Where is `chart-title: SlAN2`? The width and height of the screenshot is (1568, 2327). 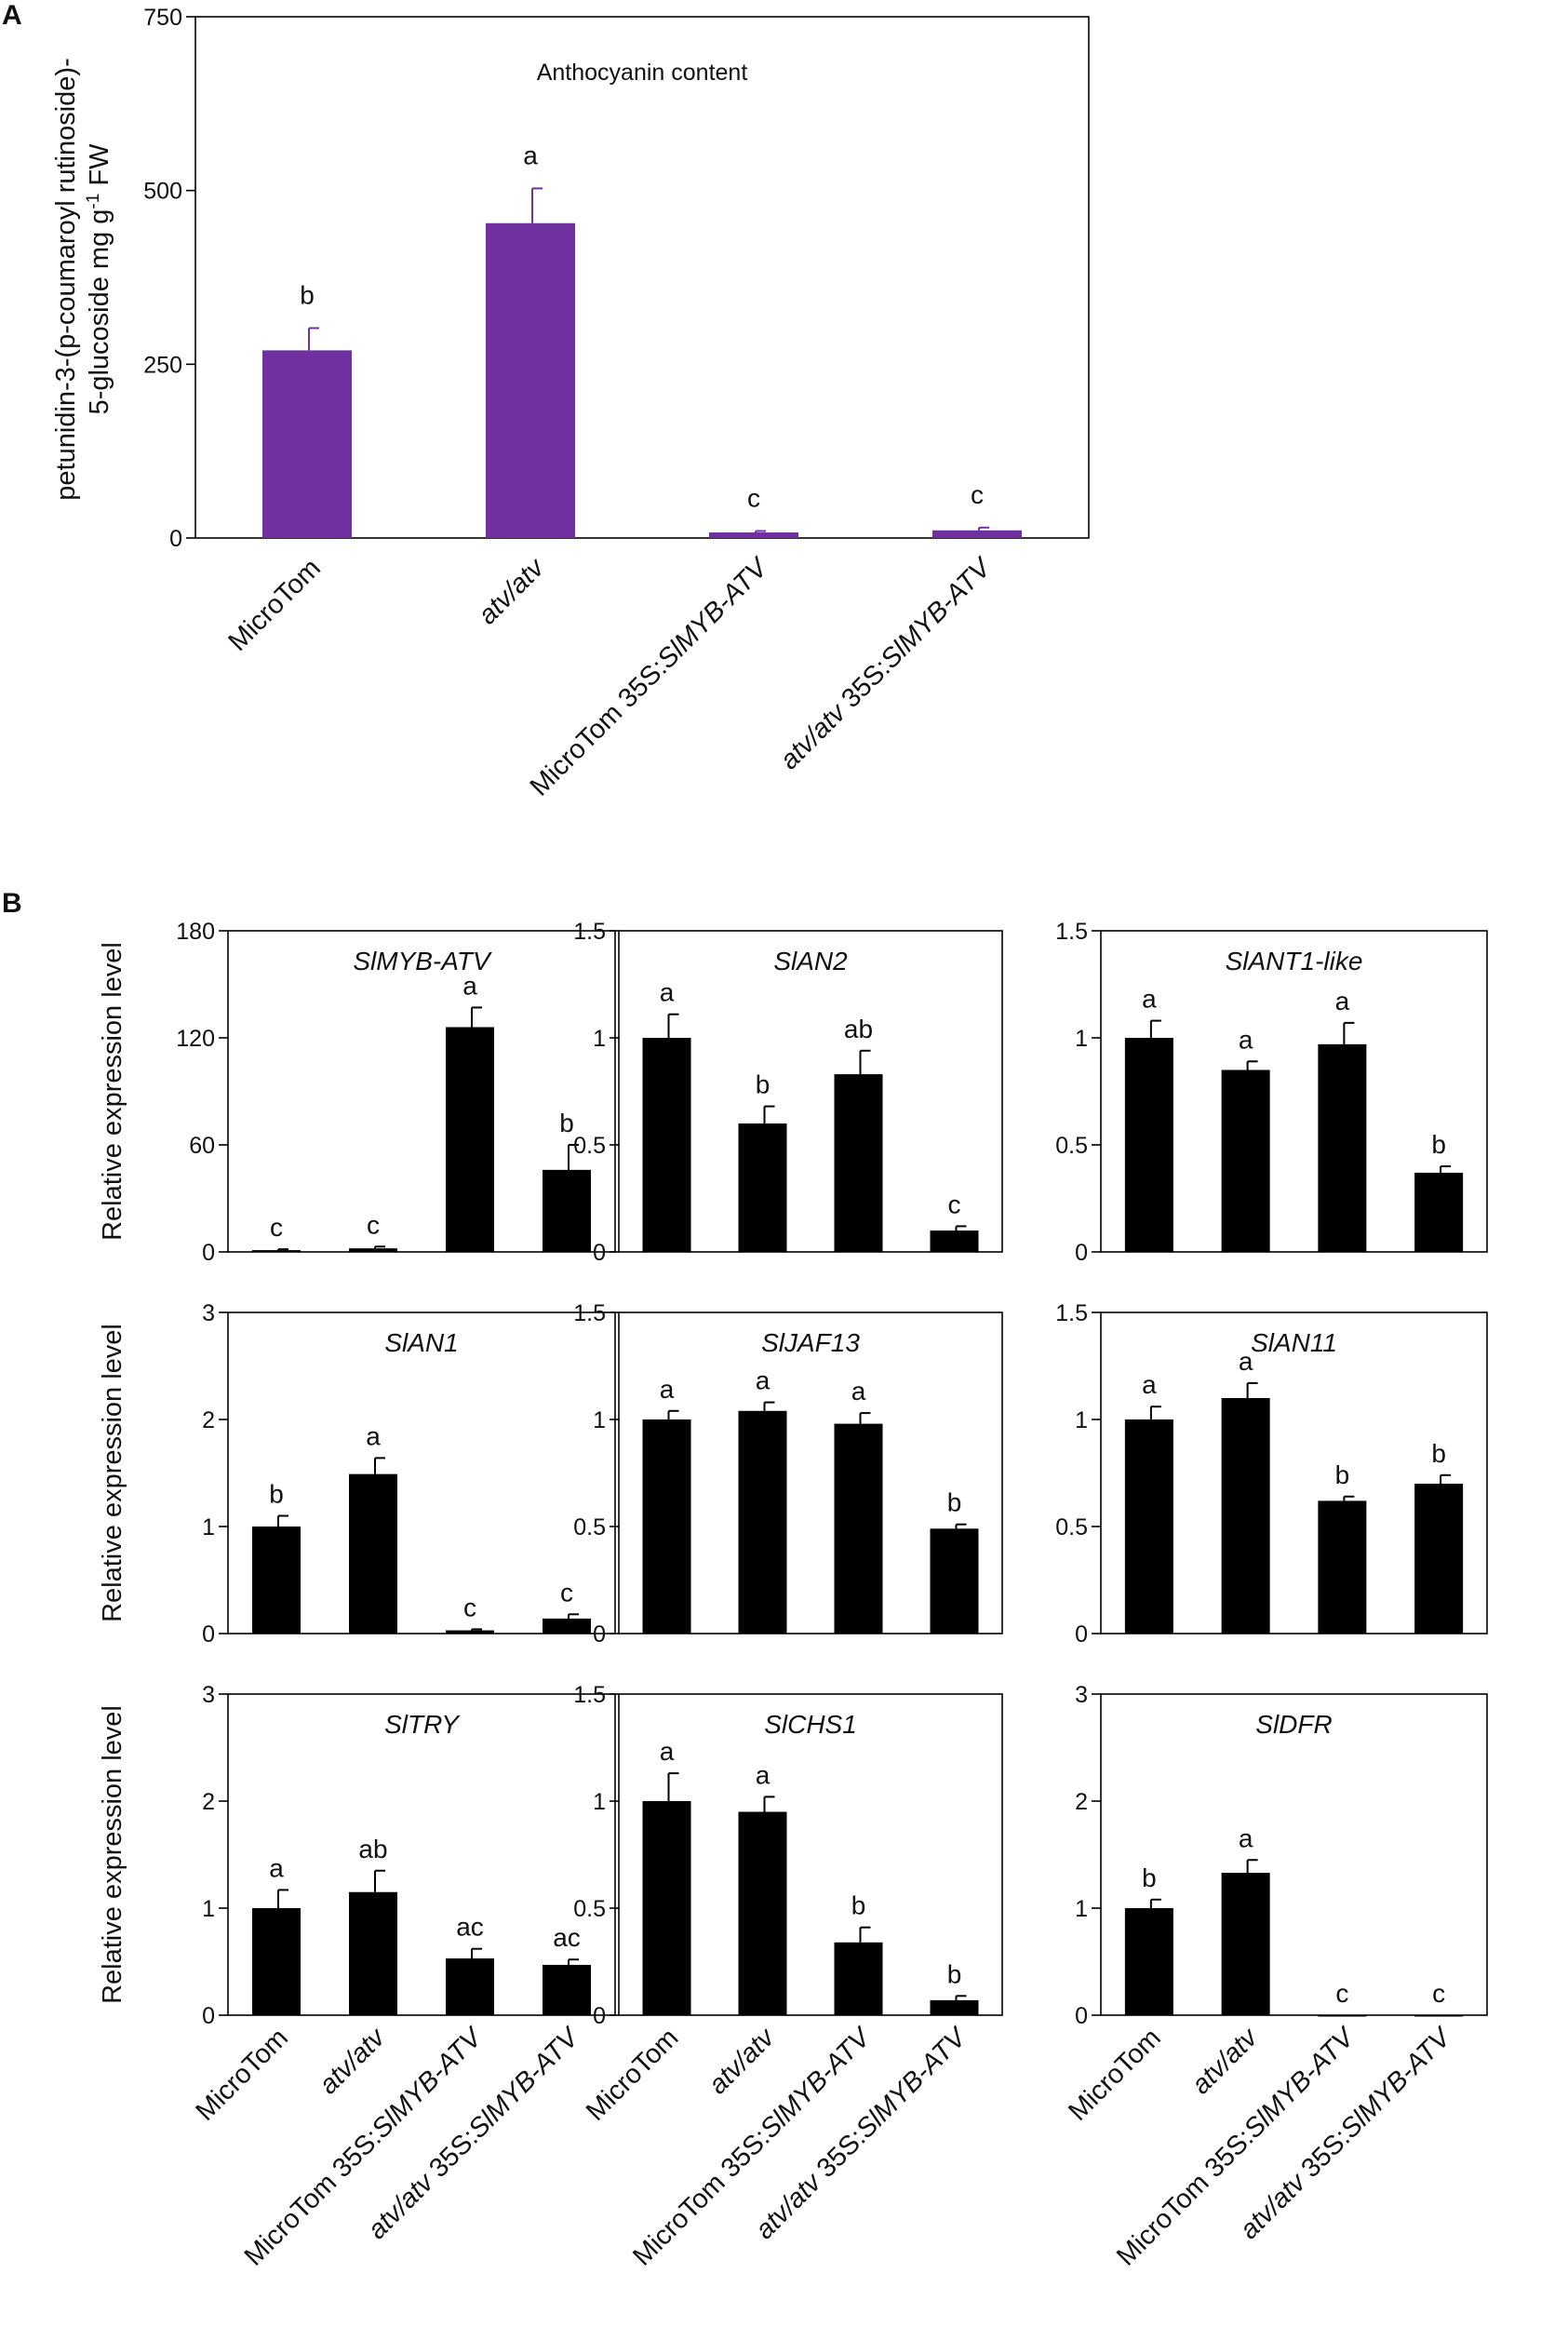 chart-title: SlAN2 is located at coordinates (810, 961).